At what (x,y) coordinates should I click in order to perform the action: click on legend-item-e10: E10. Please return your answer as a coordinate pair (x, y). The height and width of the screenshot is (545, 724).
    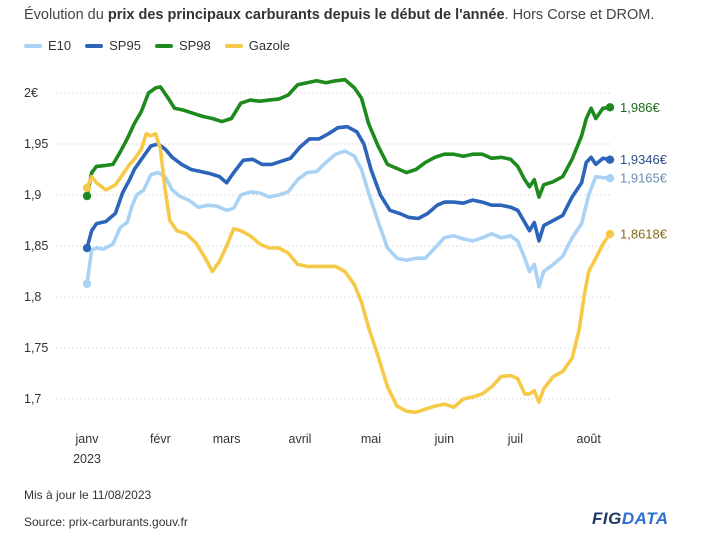
    Looking at the image, I should click on (47, 45).